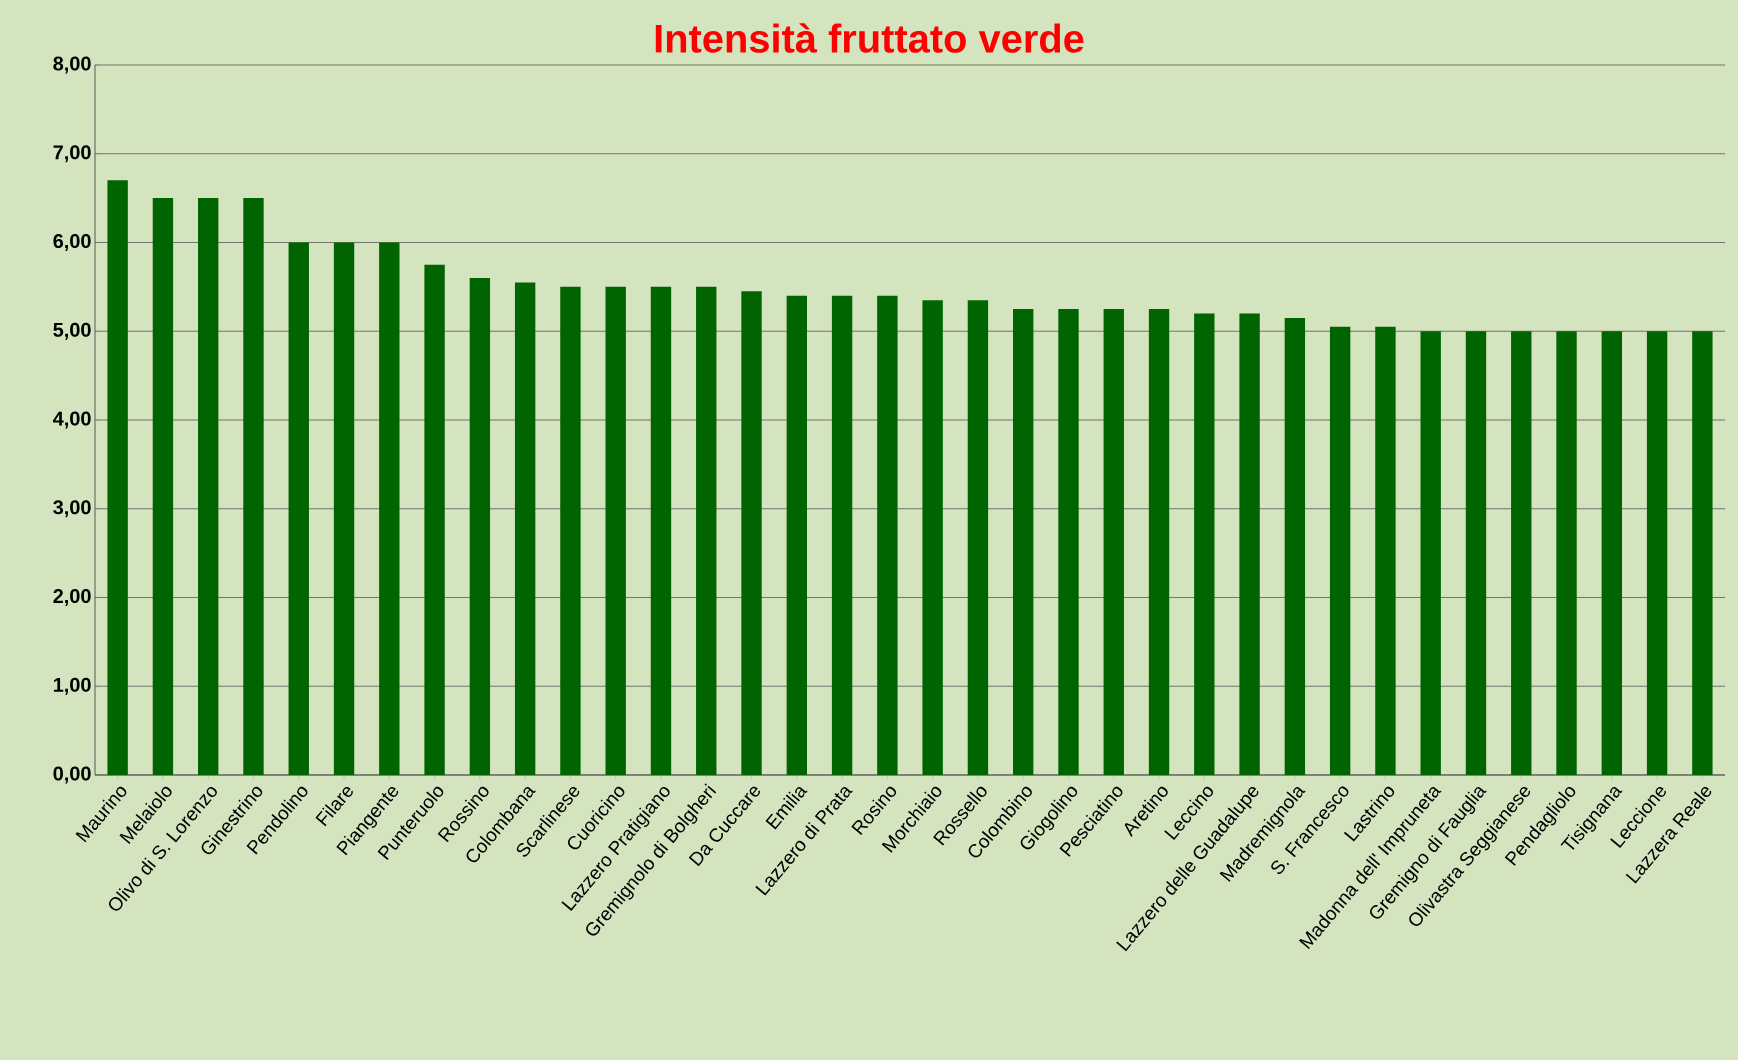 Image resolution: width=1738 pixels, height=1060 pixels. Describe the element at coordinates (869, 38) in the screenshot. I see `chart-title: Intensità fruttato verde` at that location.